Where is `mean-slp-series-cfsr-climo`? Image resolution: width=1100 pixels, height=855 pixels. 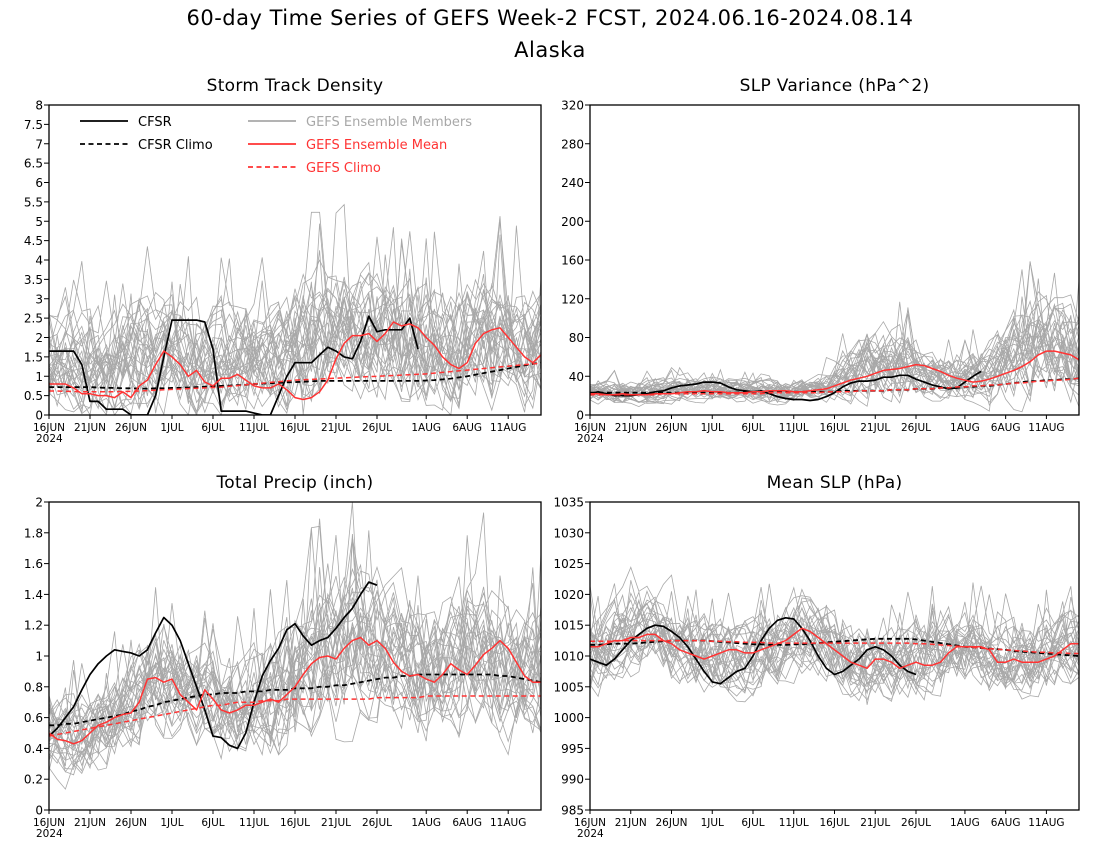 mean-slp-series-cfsr-climo is located at coordinates (834, 647).